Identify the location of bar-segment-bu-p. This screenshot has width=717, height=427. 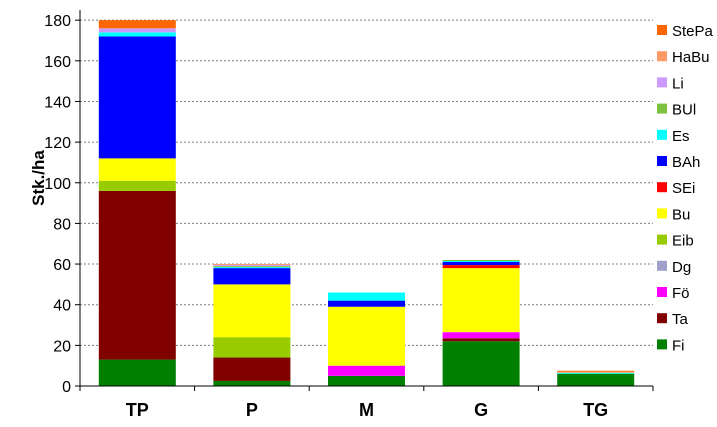
(252, 311).